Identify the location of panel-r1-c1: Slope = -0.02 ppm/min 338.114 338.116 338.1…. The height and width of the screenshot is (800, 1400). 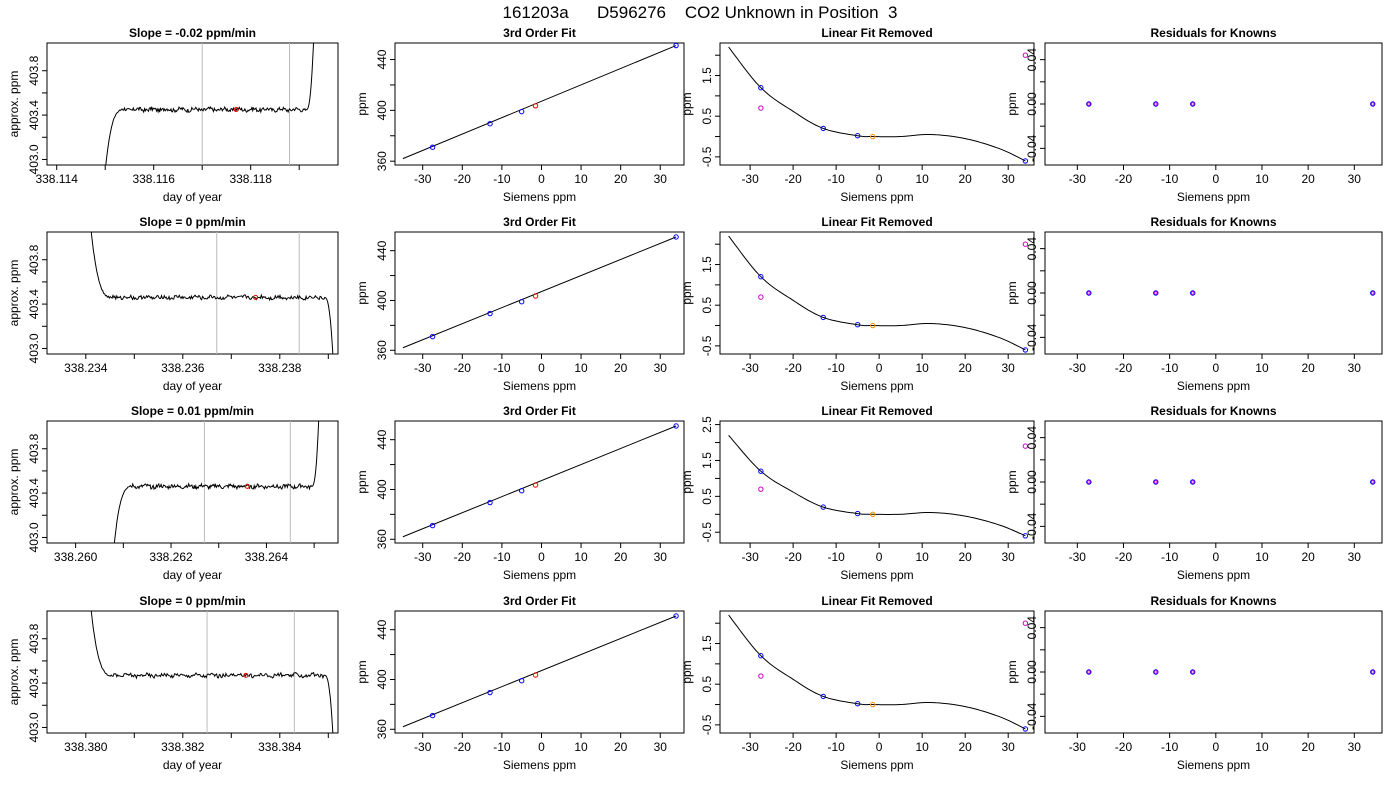
(173, 115).